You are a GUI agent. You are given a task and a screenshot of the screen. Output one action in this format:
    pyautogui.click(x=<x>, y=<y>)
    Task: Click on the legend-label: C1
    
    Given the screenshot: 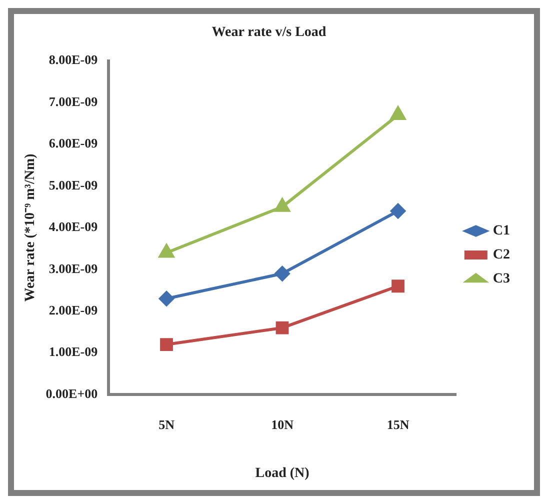 What is the action you would take?
    pyautogui.click(x=501, y=231)
    